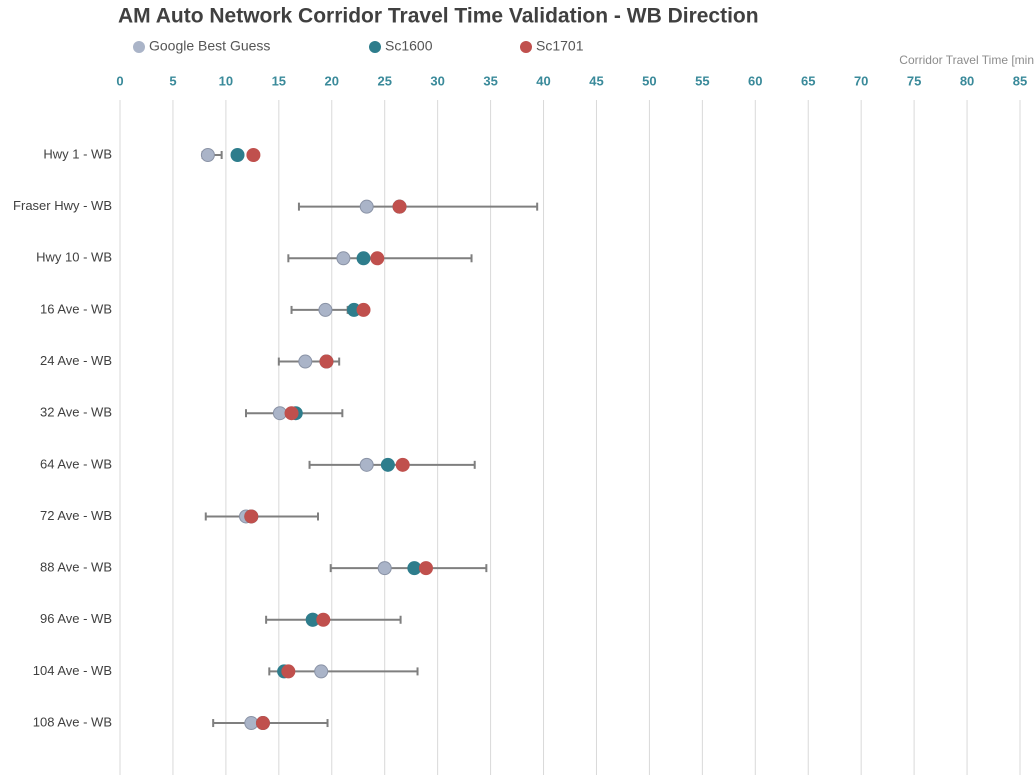 The width and height of the screenshot is (1034, 775). What do you see at coordinates (1020, 80) in the screenshot?
I see `x-tick-label: 85` at bounding box center [1020, 80].